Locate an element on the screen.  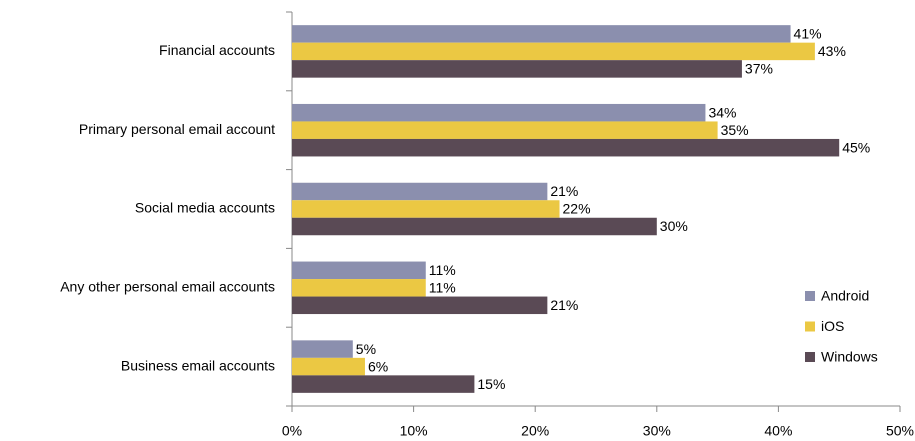
value-label: 41% is located at coordinates (808, 34).